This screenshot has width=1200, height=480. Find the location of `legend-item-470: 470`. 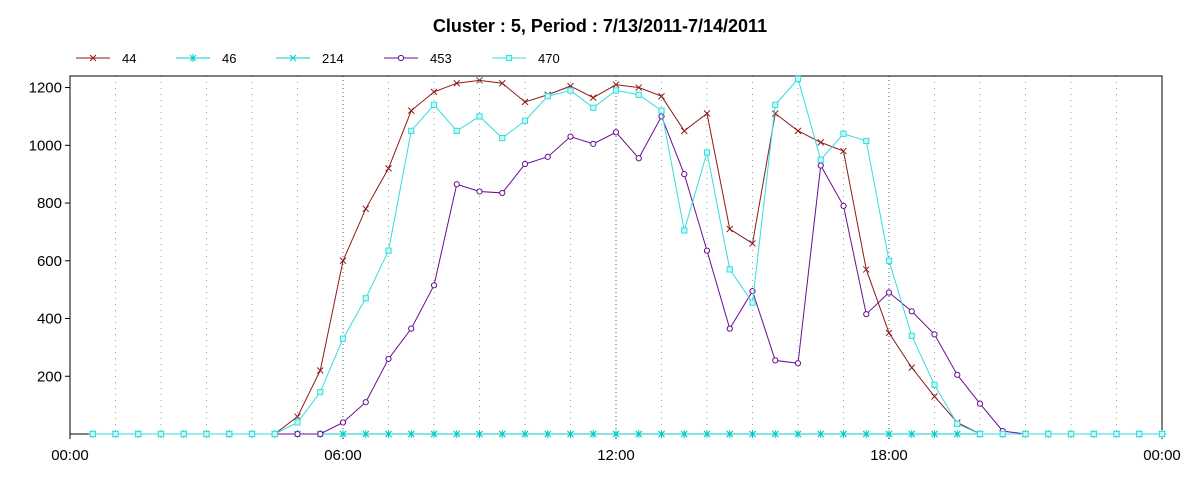

legend-item-470: 470 is located at coordinates (526, 58).